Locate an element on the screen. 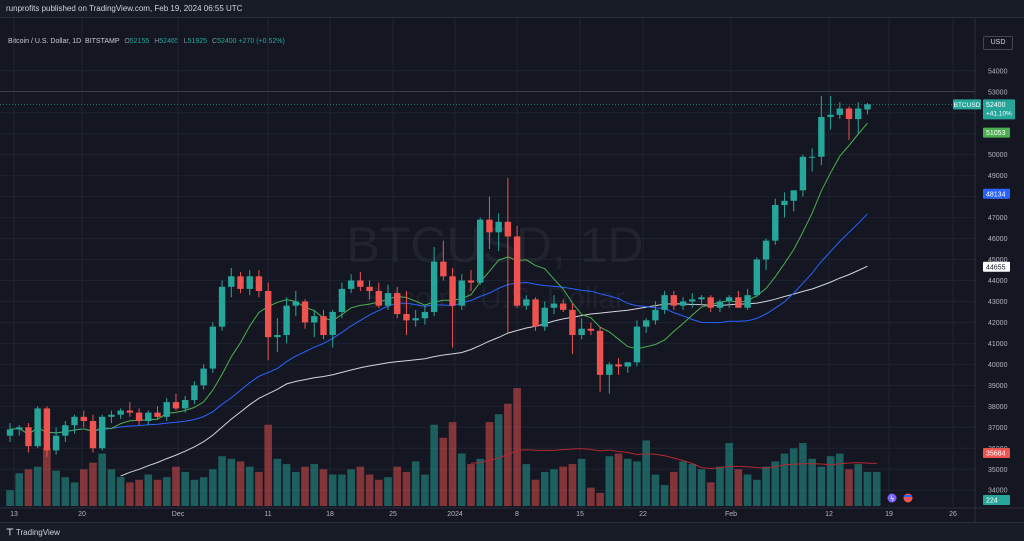 Image resolution: width=1024 pixels, height=541 pixels. x-tick-label: 12 is located at coordinates (829, 514).